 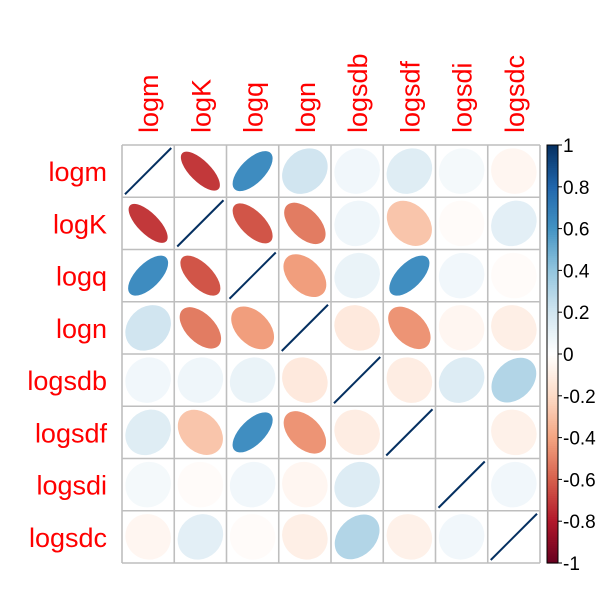 I want to click on cell-logq-logsdc, so click(x=514, y=275).